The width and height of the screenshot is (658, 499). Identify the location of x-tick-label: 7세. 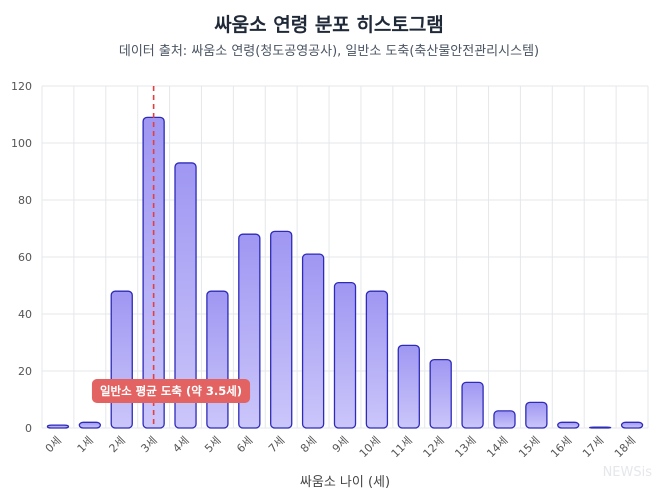
(276, 444).